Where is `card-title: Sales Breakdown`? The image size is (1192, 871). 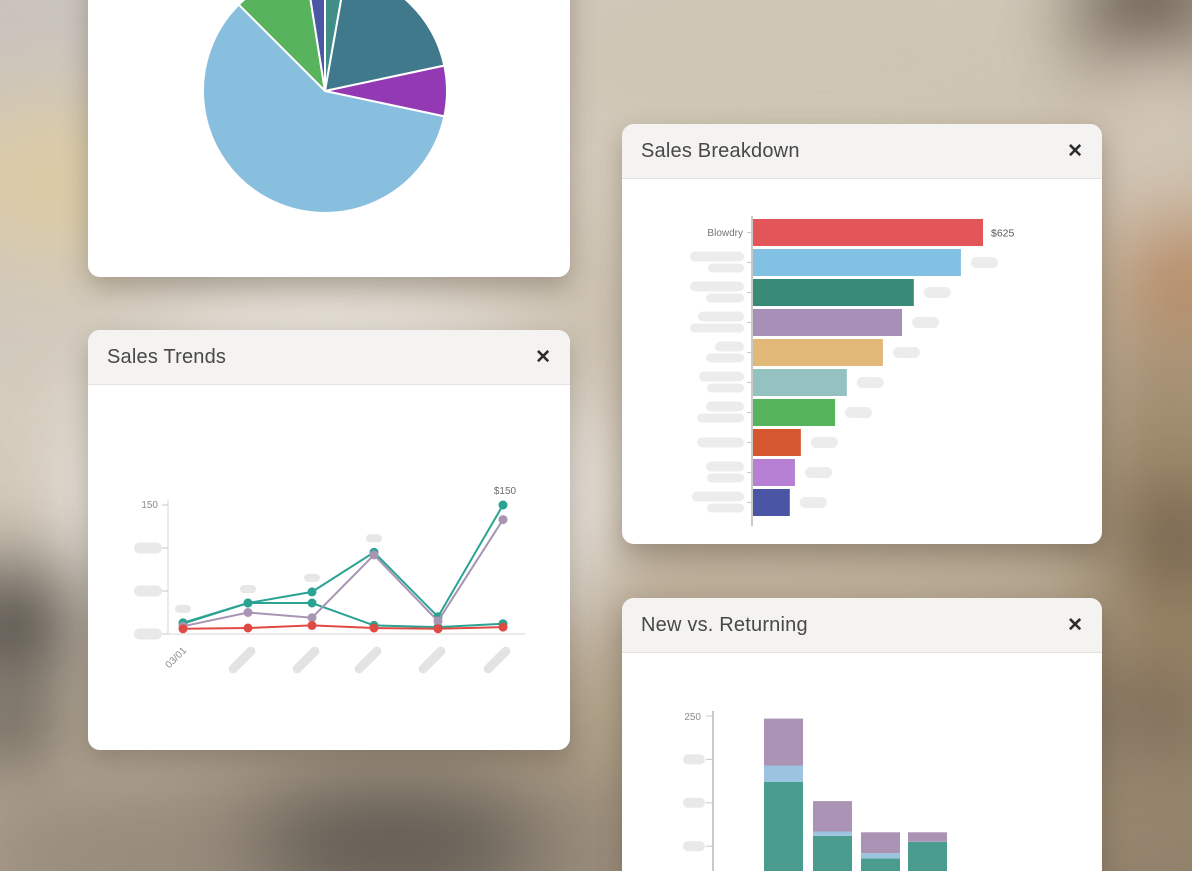
card-title: Sales Breakdown is located at coordinates (720, 150).